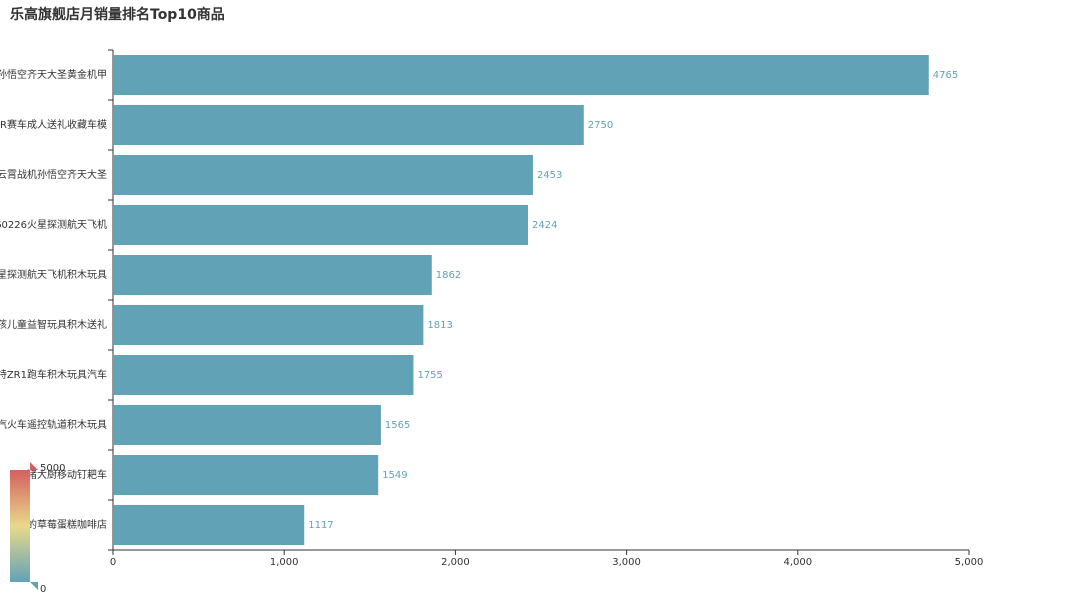 This screenshot has height=598, width=1080. What do you see at coordinates (53, 174) in the screenshot?
I see `y-tick-label: 云霄战机孙悟空齐天大圣` at bounding box center [53, 174].